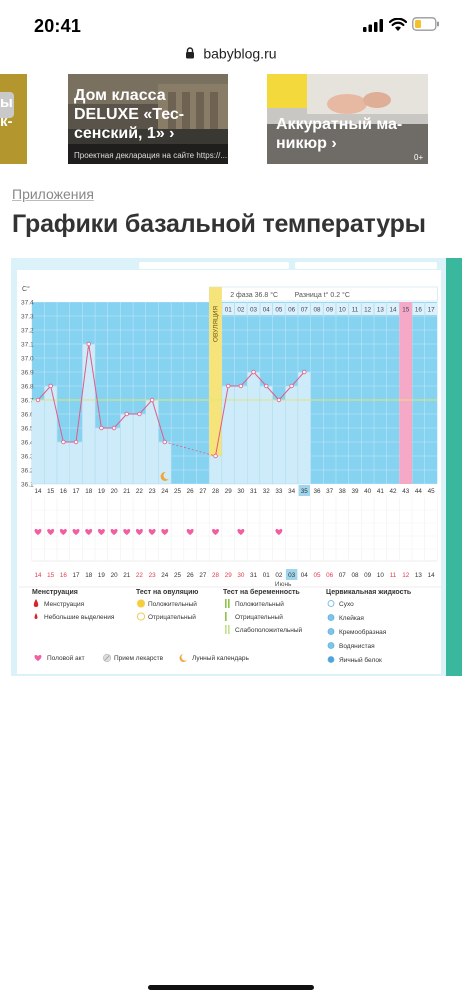 This screenshot has height=1000, width=462. What do you see at coordinates (190, 449) in the screenshot?
I see `temperature-gap-line` at bounding box center [190, 449].